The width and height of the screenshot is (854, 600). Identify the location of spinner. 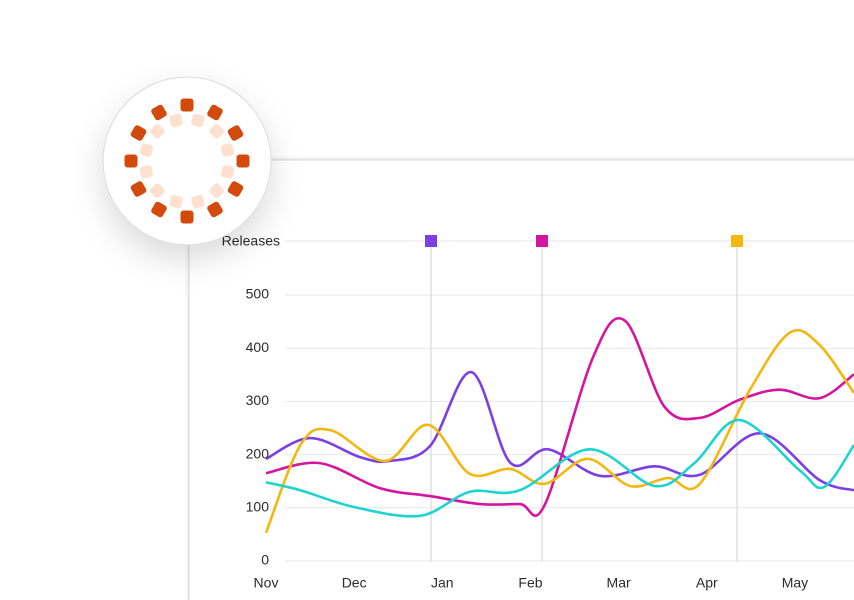
(187, 161).